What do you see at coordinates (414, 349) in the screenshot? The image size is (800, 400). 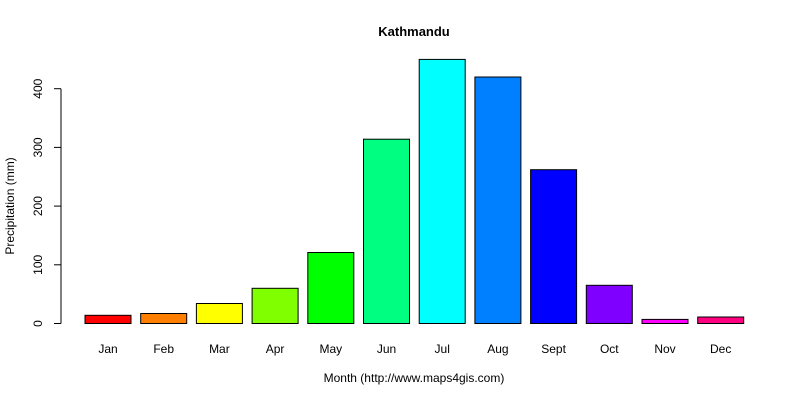 I see `x-axis-labels: Jan Feb Mar Apr May Jun Jul Aug Sept Oct Nov Dec` at bounding box center [414, 349].